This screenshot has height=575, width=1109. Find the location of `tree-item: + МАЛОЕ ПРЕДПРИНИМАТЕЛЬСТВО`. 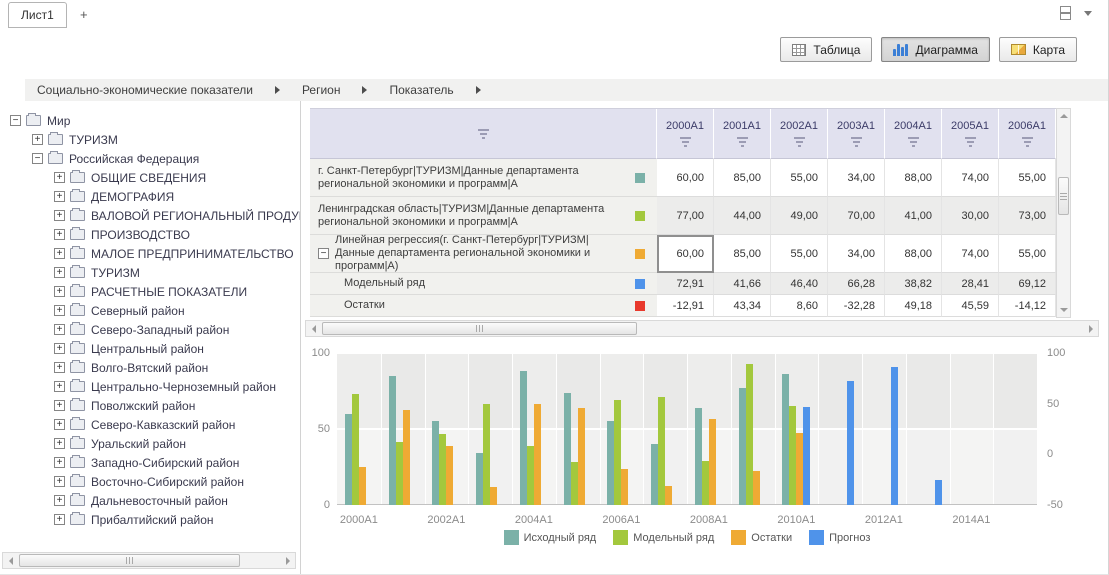

tree-item: + МАЛОЕ ПРЕДПРИНИМАТЕЛЬСТВО is located at coordinates (149, 253).